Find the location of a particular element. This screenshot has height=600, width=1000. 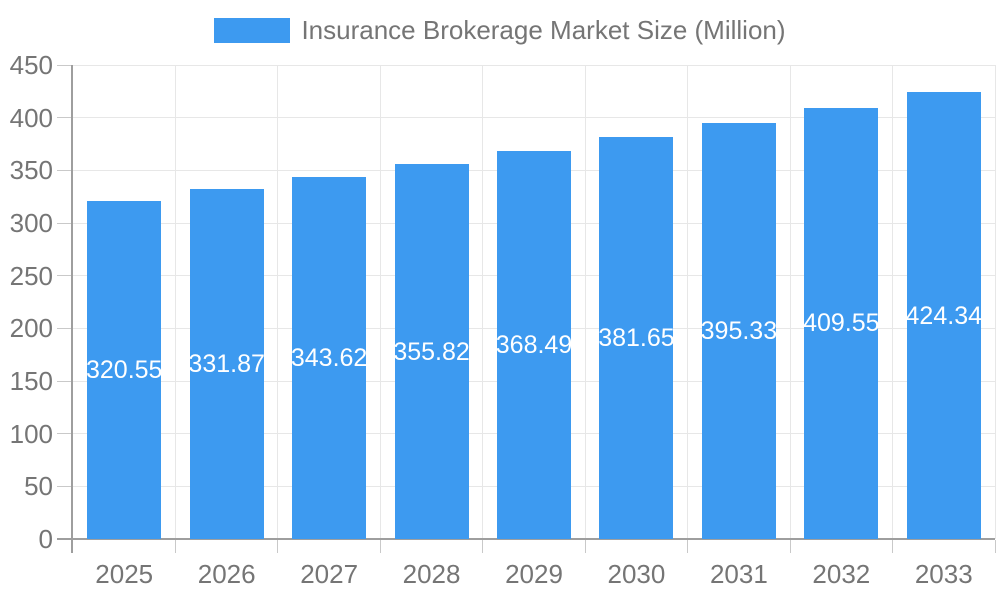

y-axis-tick-label: 150 is located at coordinates (31, 381).